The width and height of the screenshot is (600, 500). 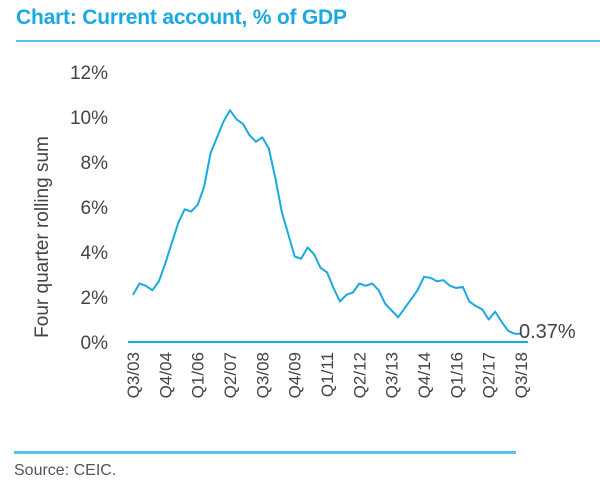 I want to click on x-tick-label: Q2/12, so click(x=359, y=375).